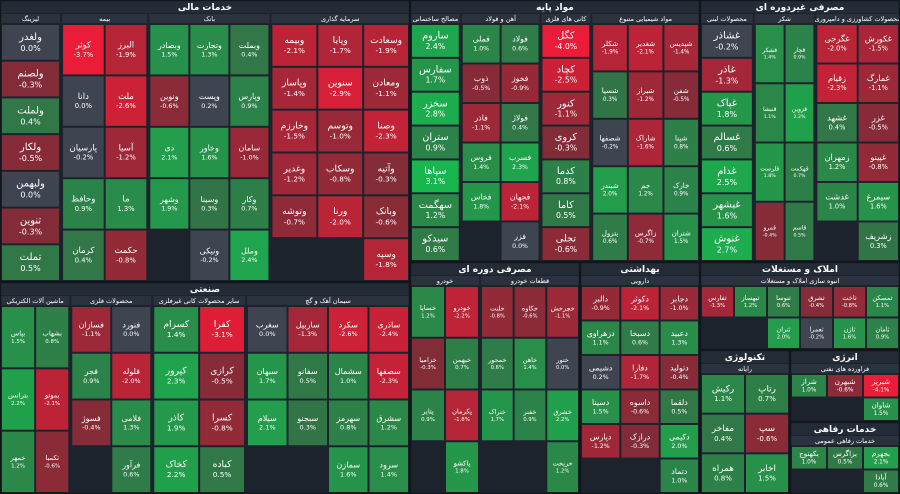  I want to click on stock-change: -2.2%, so click(462, 316).